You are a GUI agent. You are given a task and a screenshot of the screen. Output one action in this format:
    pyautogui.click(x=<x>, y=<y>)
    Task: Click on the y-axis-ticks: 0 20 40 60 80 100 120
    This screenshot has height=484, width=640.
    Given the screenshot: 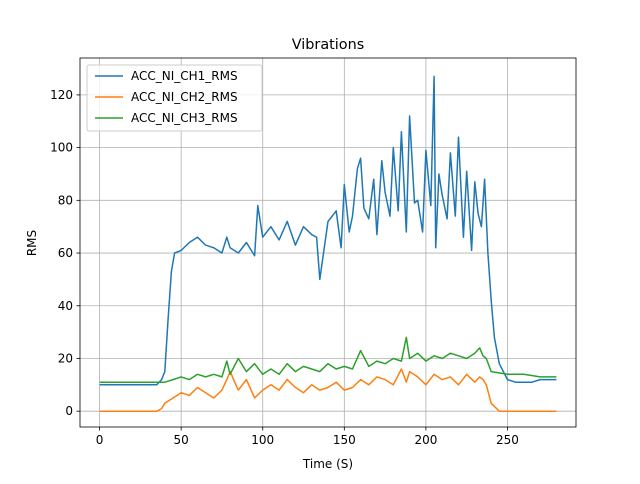 What is the action you would take?
    pyautogui.click(x=65, y=253)
    